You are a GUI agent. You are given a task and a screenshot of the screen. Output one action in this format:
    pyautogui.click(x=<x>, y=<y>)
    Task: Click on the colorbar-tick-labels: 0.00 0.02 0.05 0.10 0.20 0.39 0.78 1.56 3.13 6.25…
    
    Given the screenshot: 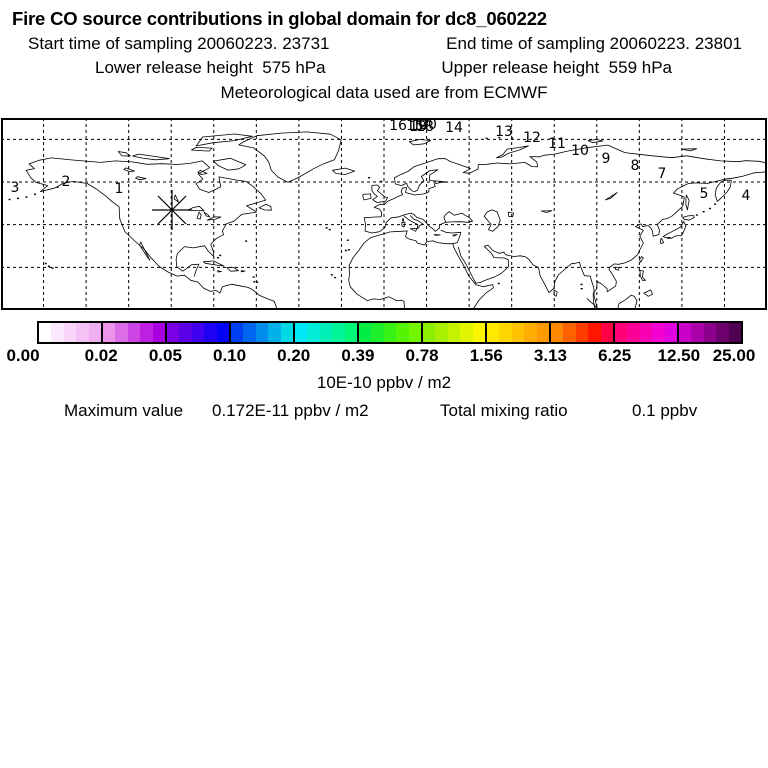 What is the action you would take?
    pyautogui.click(x=384, y=356)
    